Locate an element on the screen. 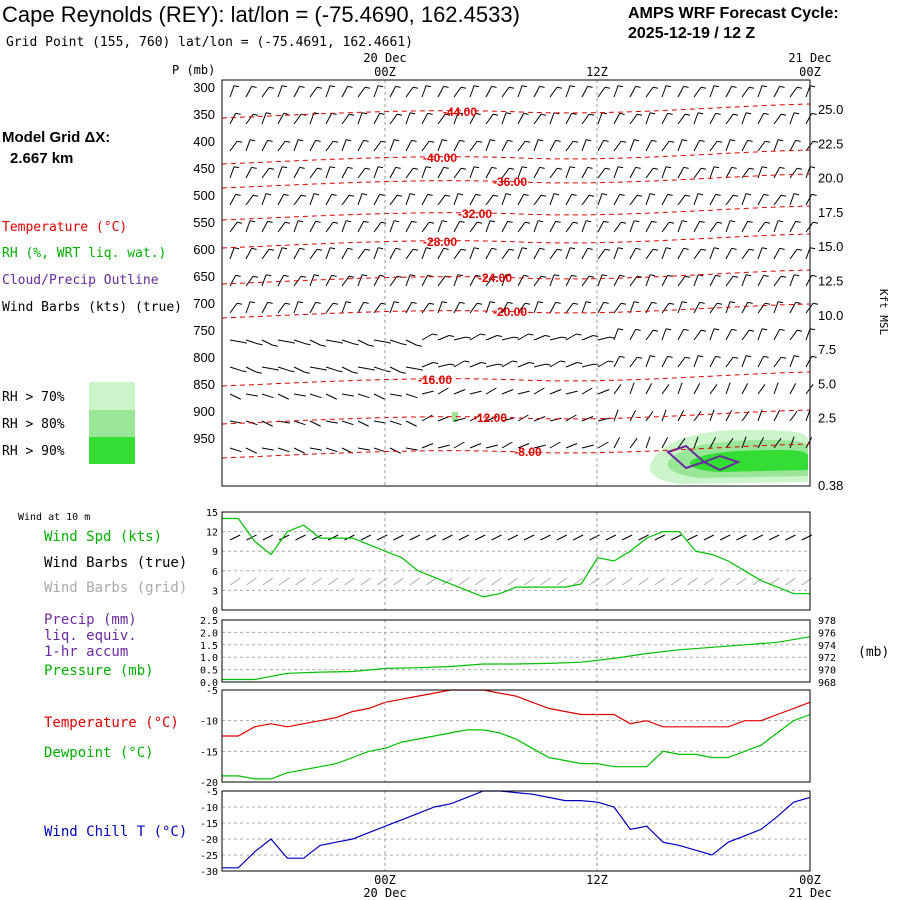 This screenshot has width=900, height=900. wind-tick-label: 9 is located at coordinates (215, 552).